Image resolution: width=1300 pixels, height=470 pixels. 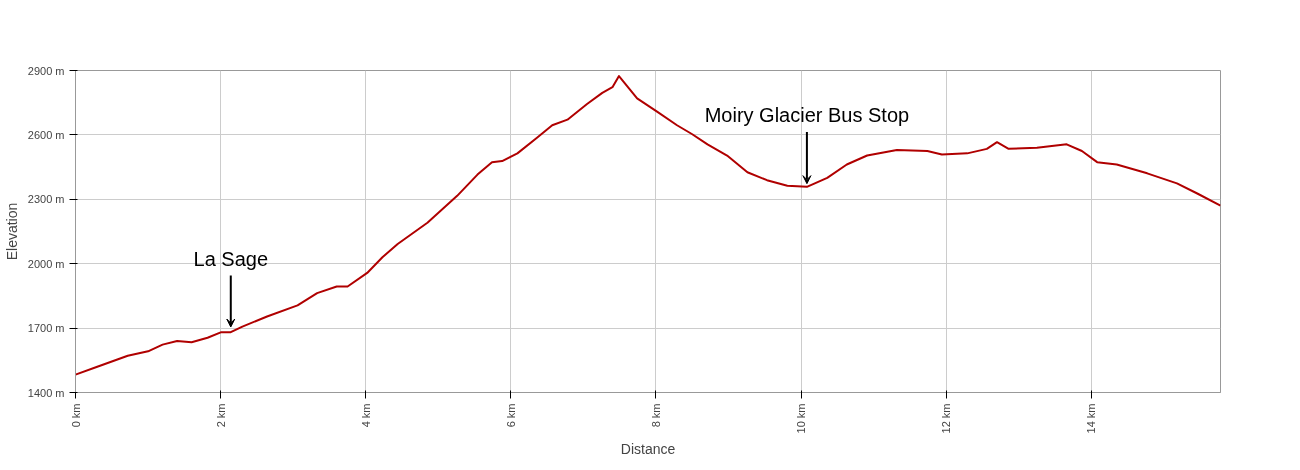 I want to click on annotation: La Sage, so click(x=231, y=258).